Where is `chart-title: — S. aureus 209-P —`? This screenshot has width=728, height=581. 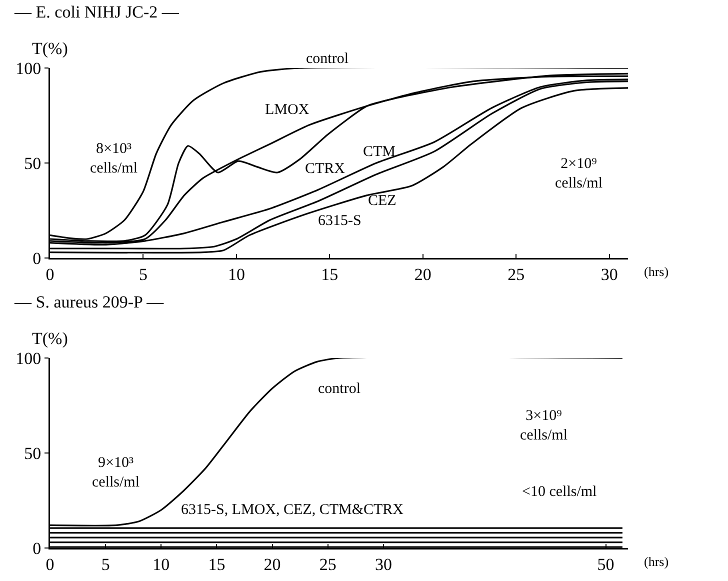 chart-title: — S. aureus 209-P — is located at coordinates (89, 302).